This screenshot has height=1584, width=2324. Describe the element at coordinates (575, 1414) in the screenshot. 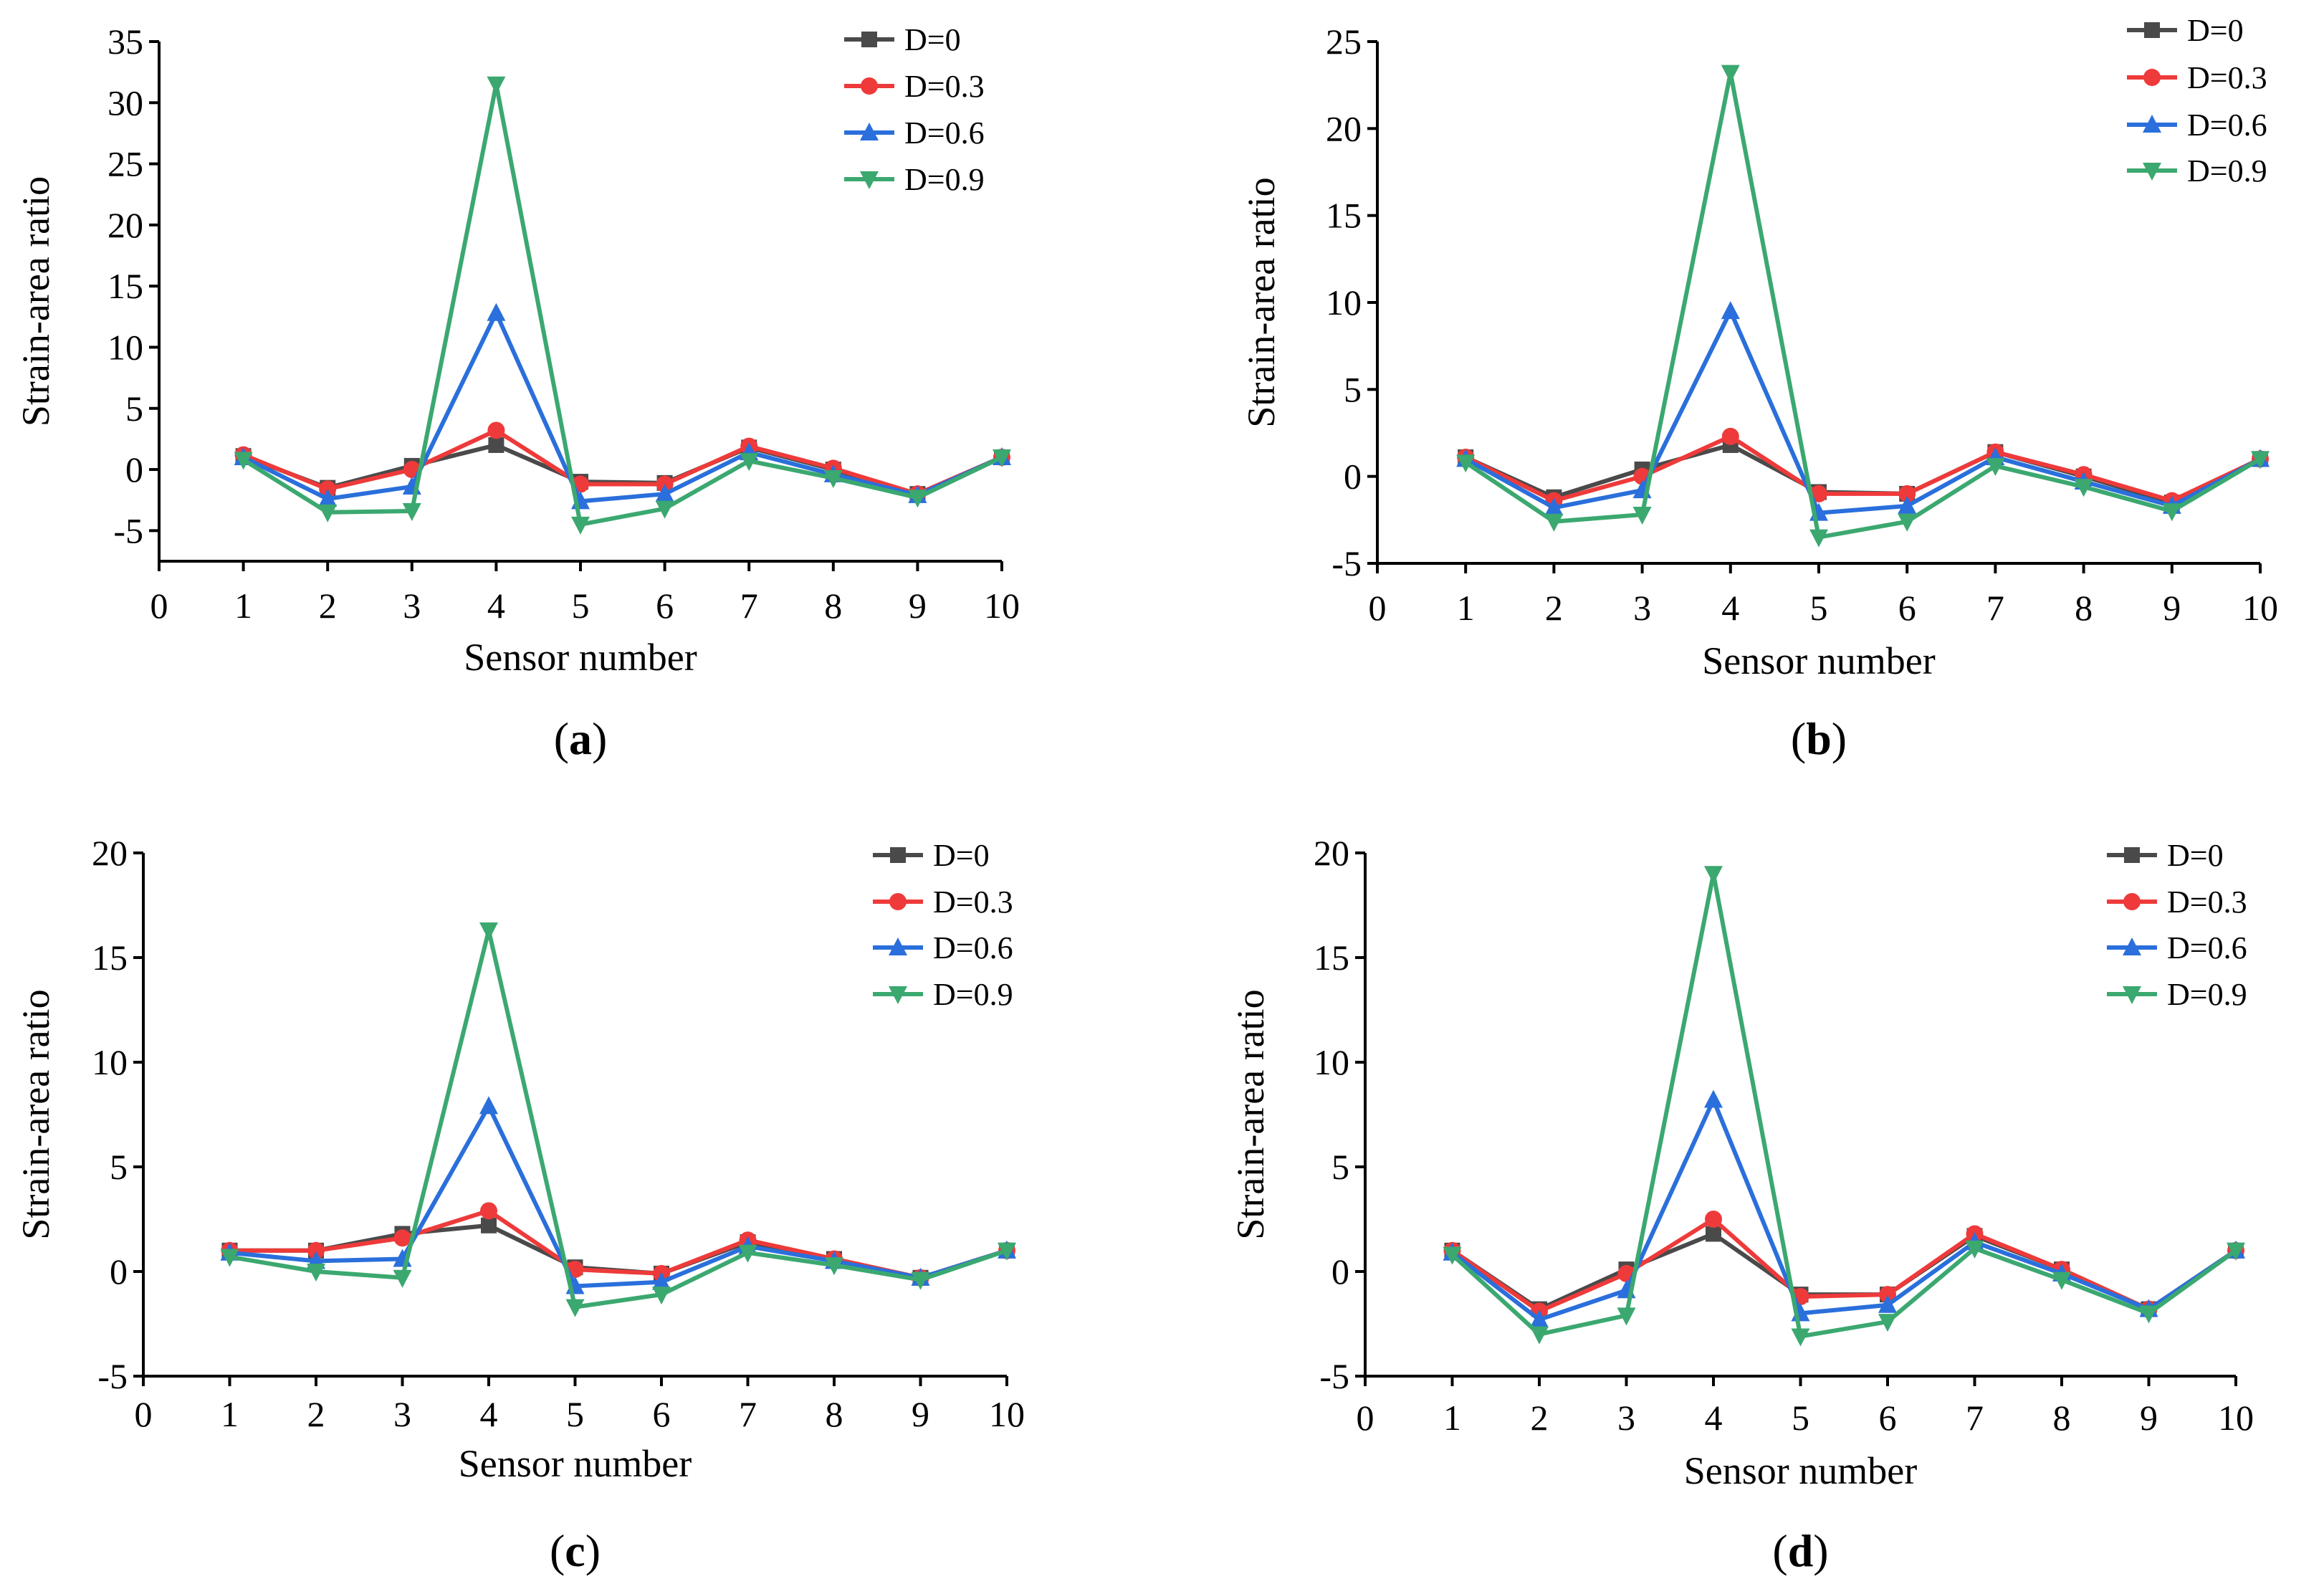

I see `x-tick-label: 5` at that location.